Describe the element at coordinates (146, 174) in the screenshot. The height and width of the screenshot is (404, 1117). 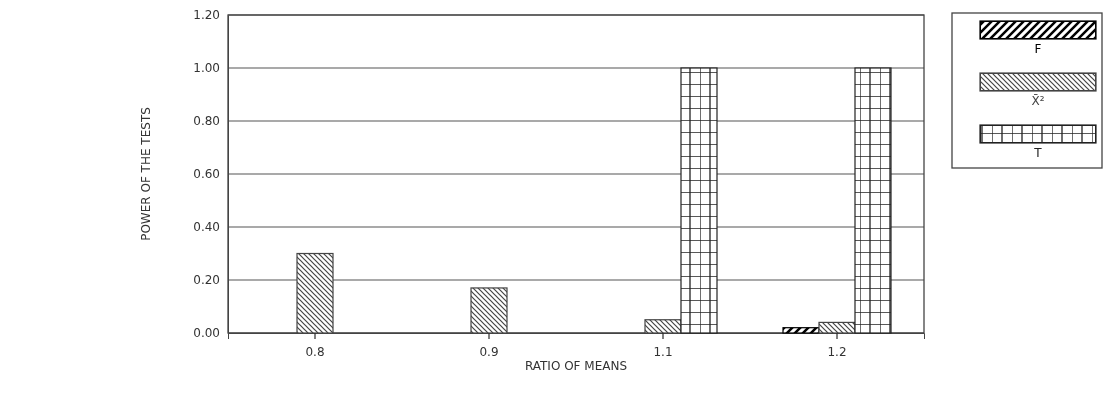
I see `y-axis-title: POWER OF THE TESTS` at that location.